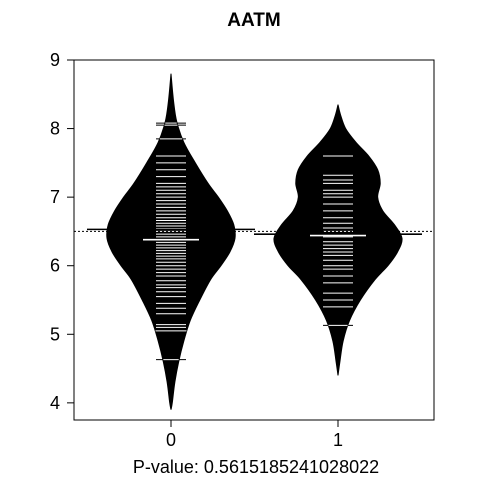 This screenshot has width=480, height=480. I want to click on x-tick-label: 1, so click(338, 440).